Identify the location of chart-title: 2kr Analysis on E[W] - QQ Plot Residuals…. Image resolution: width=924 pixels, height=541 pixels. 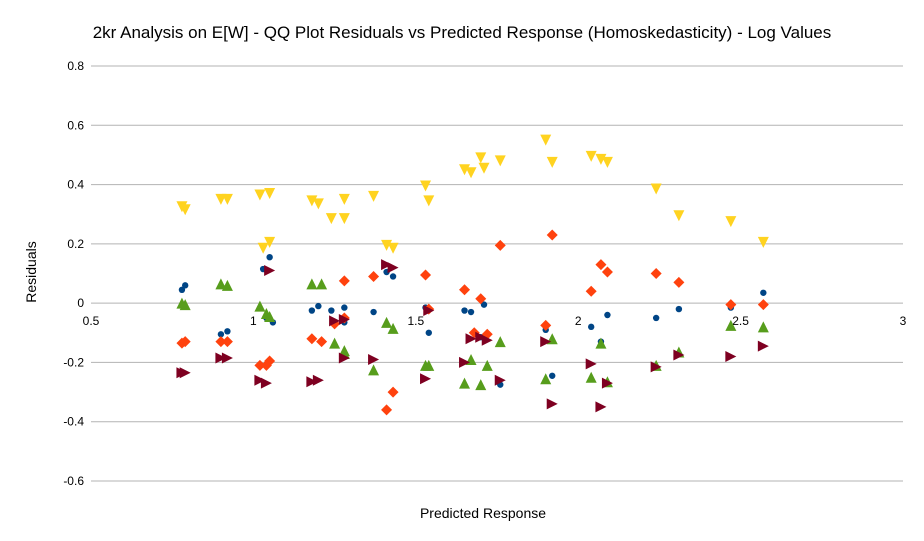
(462, 32).